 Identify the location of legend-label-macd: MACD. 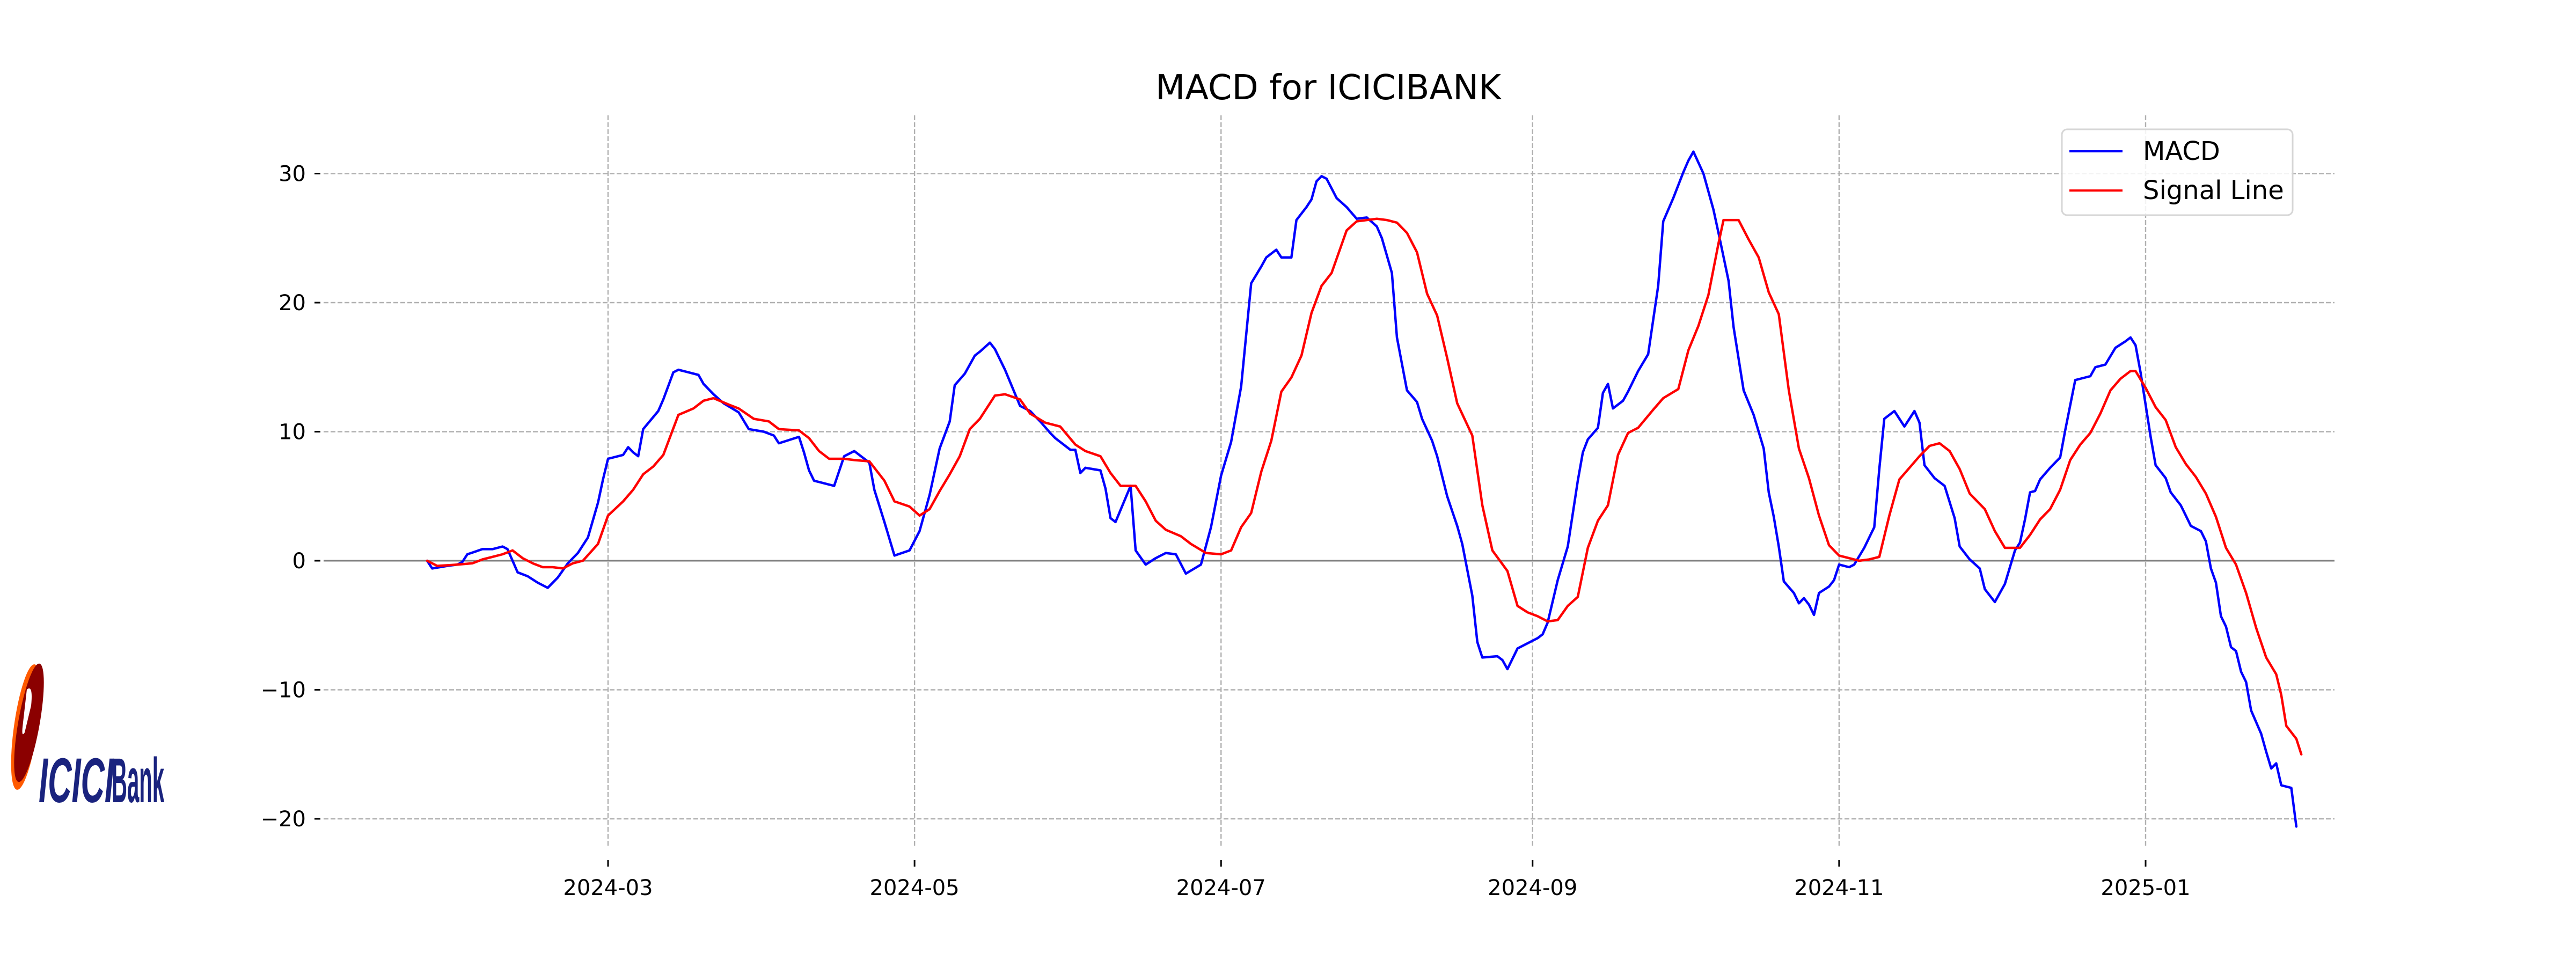
(2181, 151).